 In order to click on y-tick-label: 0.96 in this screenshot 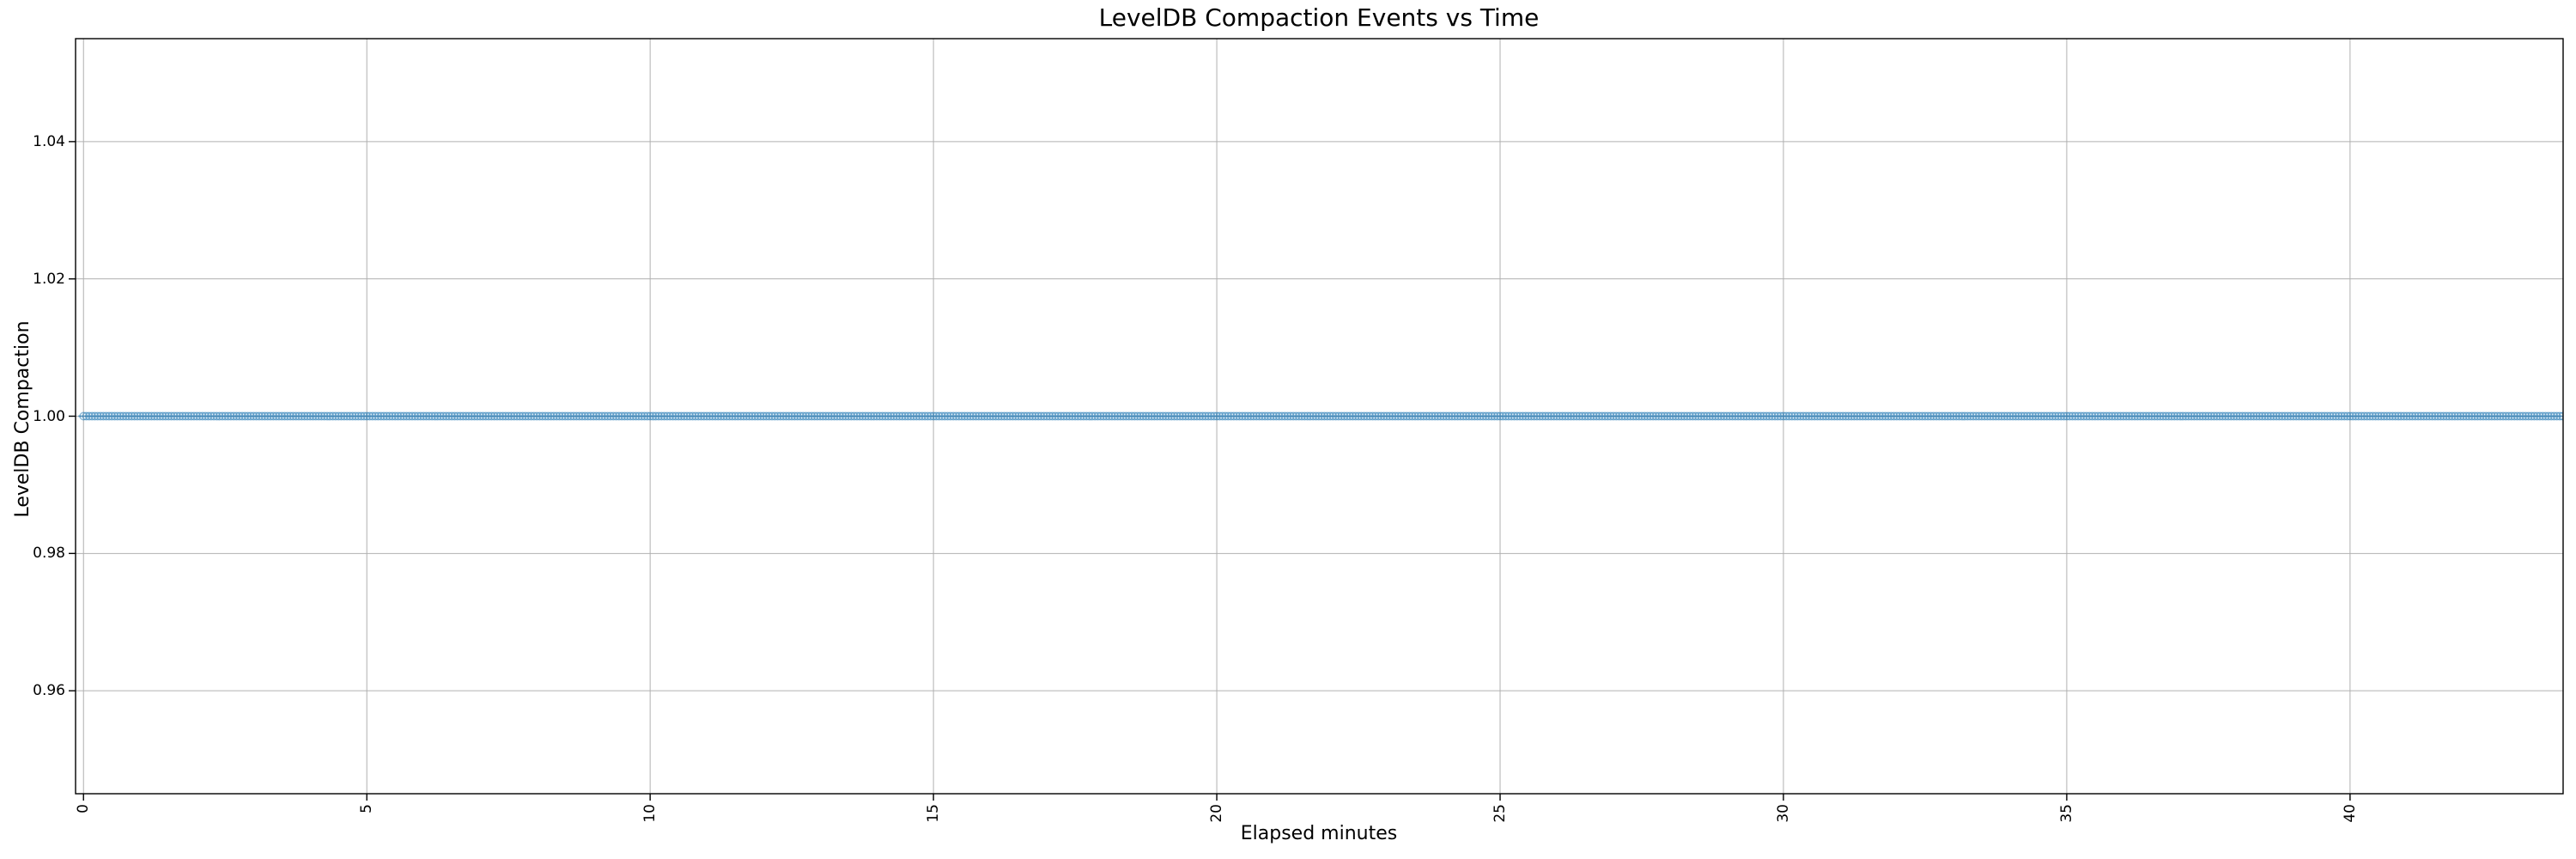, I will do `click(49, 691)`.